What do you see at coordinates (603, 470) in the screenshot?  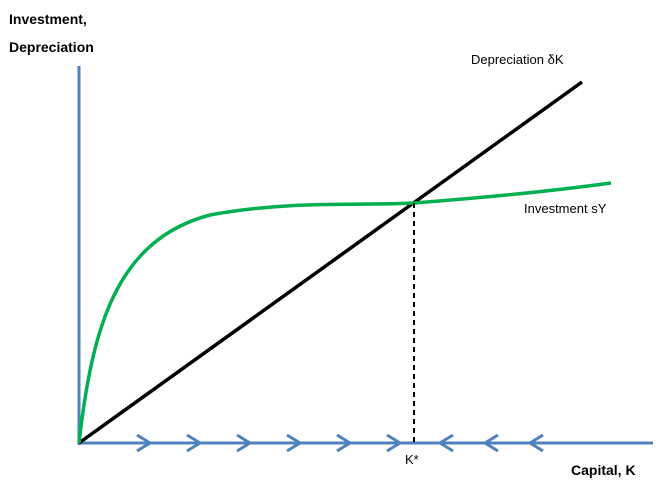 I see `x-axis-label: Capital, K` at bounding box center [603, 470].